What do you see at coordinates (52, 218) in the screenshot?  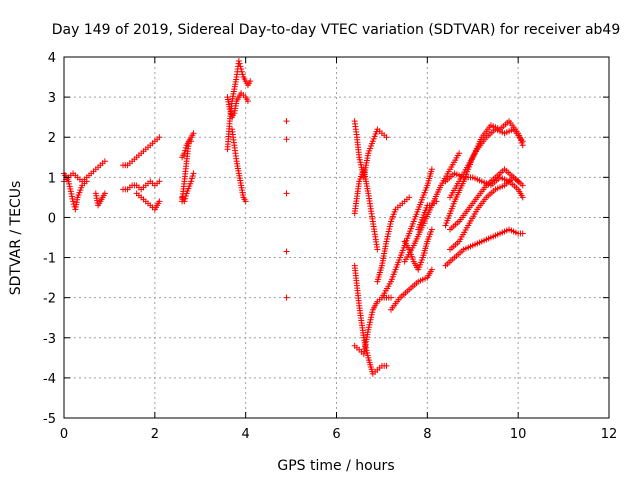 I see `y-tick-label: 0` at bounding box center [52, 218].